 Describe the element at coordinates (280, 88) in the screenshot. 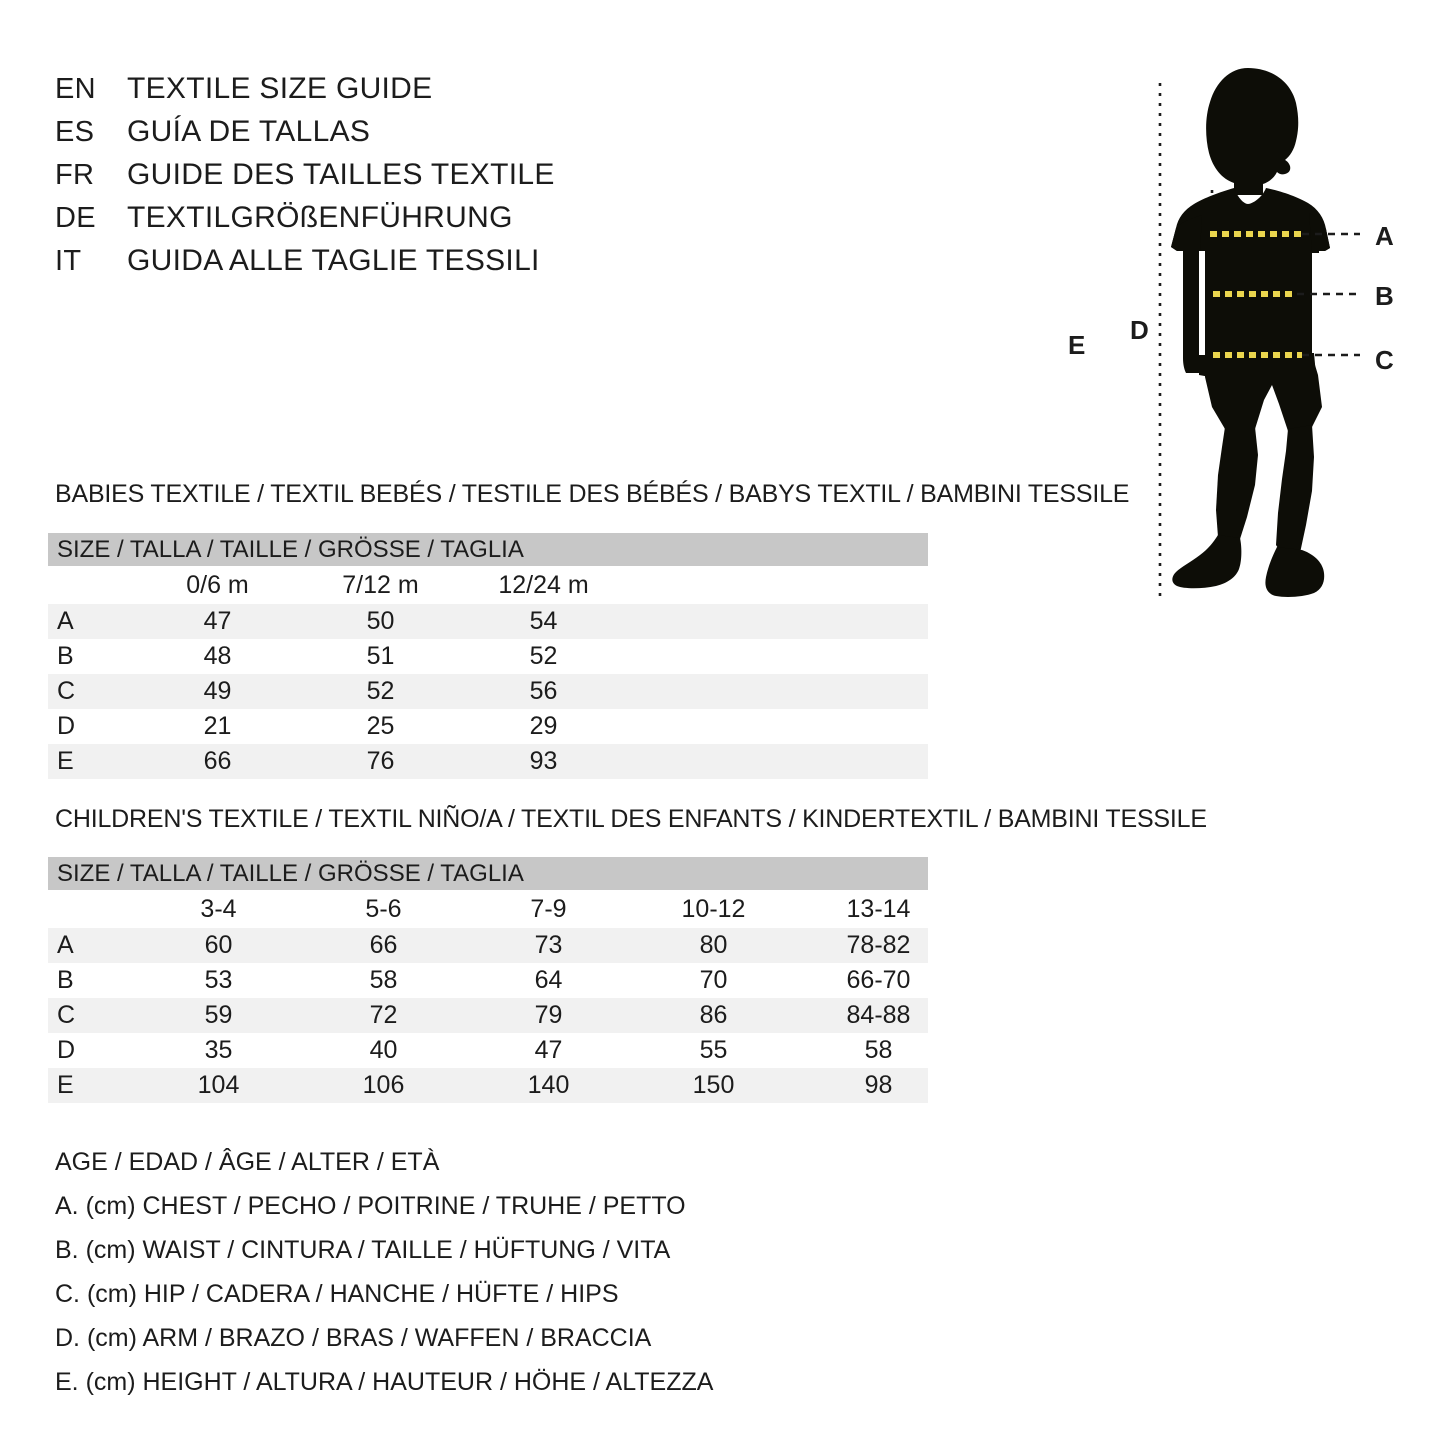

I see `language-title-en: TEXTILE SIZE GUIDE` at that location.